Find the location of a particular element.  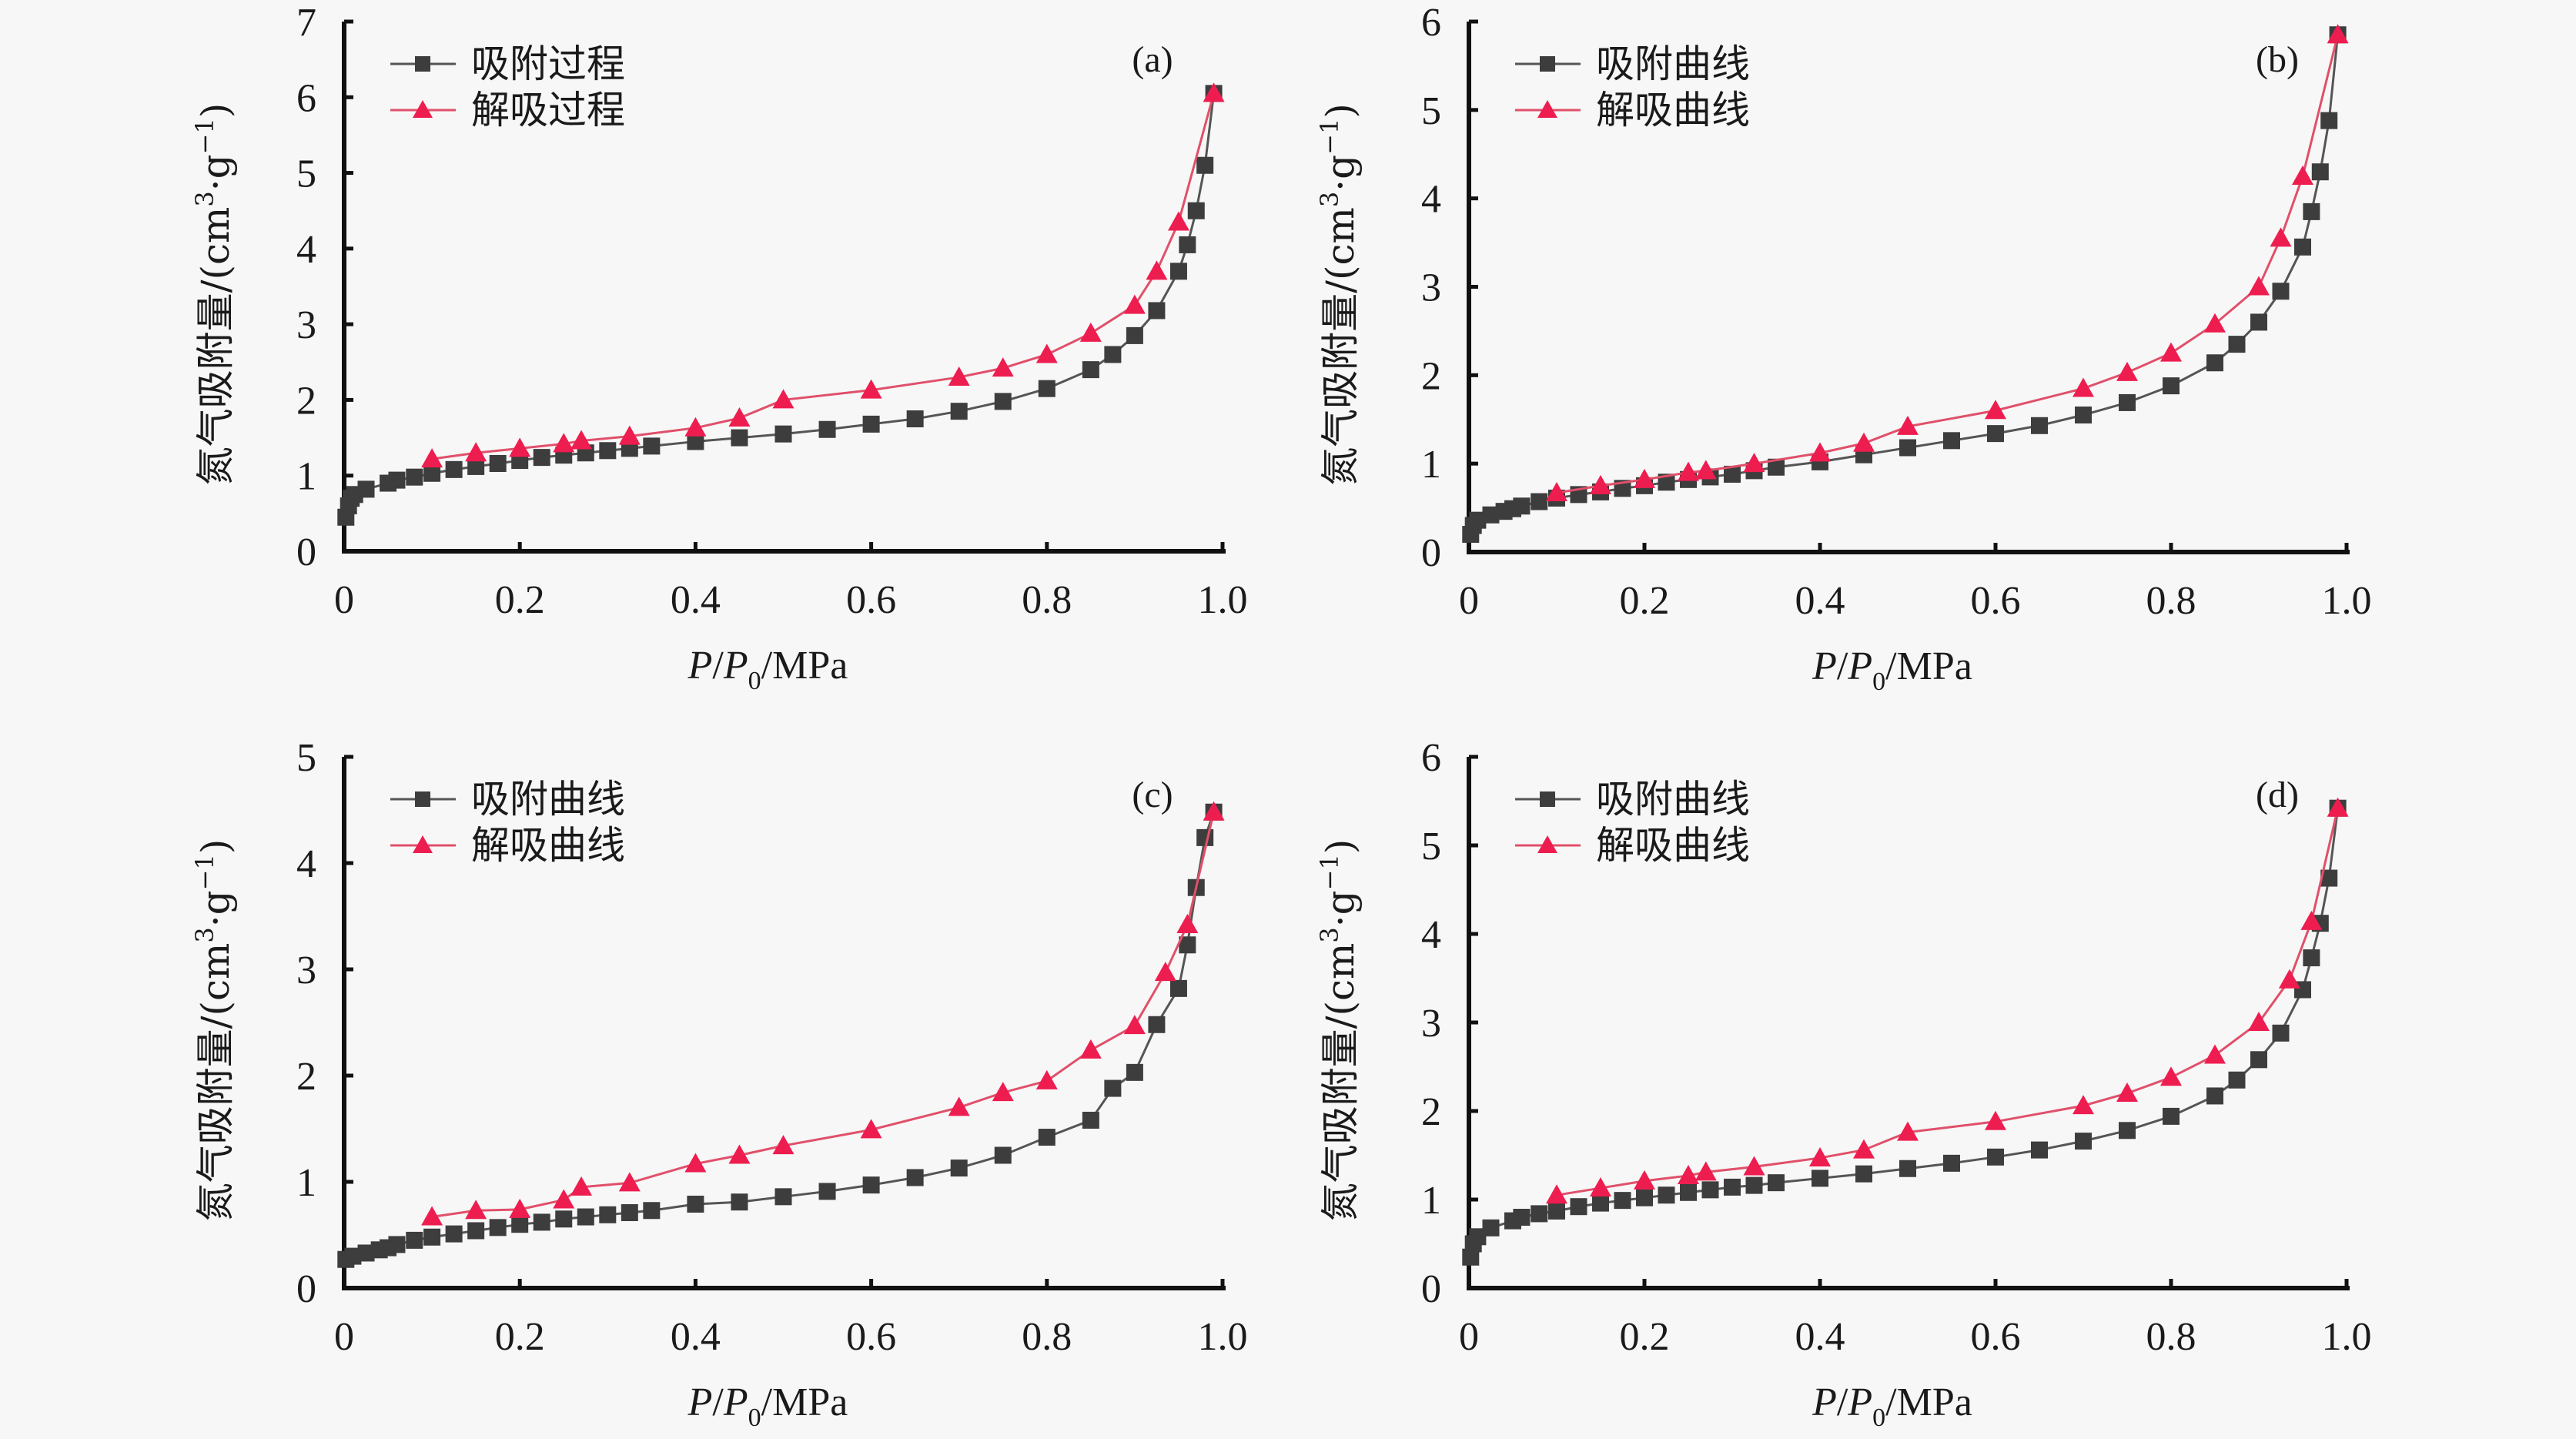

x-tick-label: 0.6 is located at coordinates (1996, 1337).